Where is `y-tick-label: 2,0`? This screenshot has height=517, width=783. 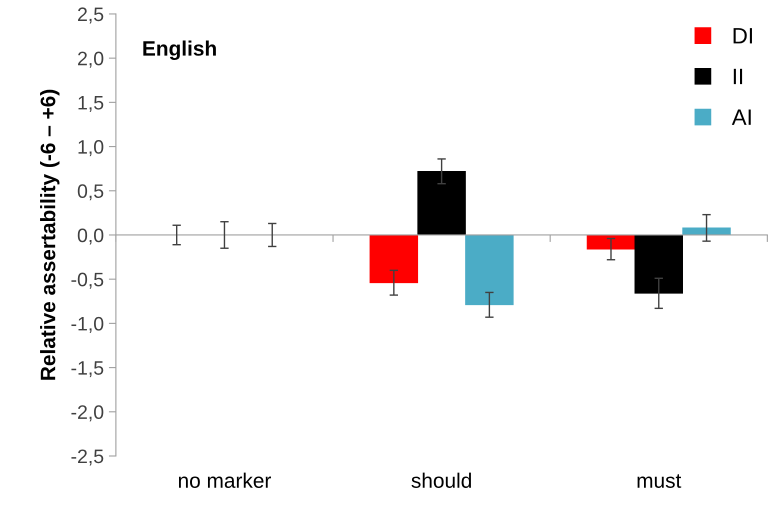 y-tick-label: 2,0 is located at coordinates (91, 60).